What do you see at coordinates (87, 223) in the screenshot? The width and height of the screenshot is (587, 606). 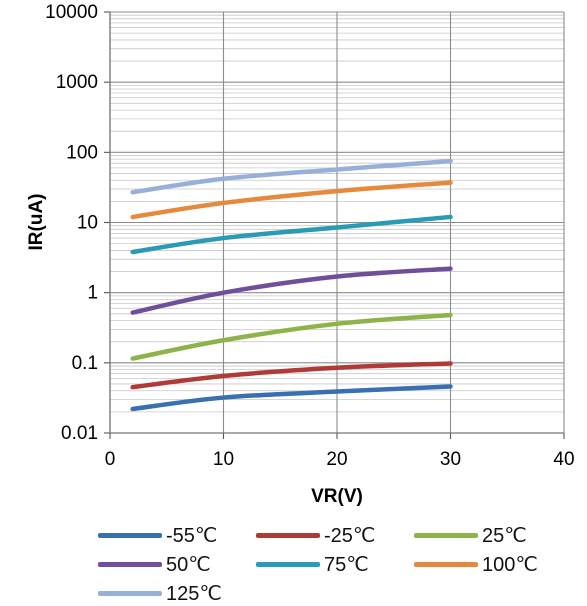 I see `y-tick-label: 10` at bounding box center [87, 223].